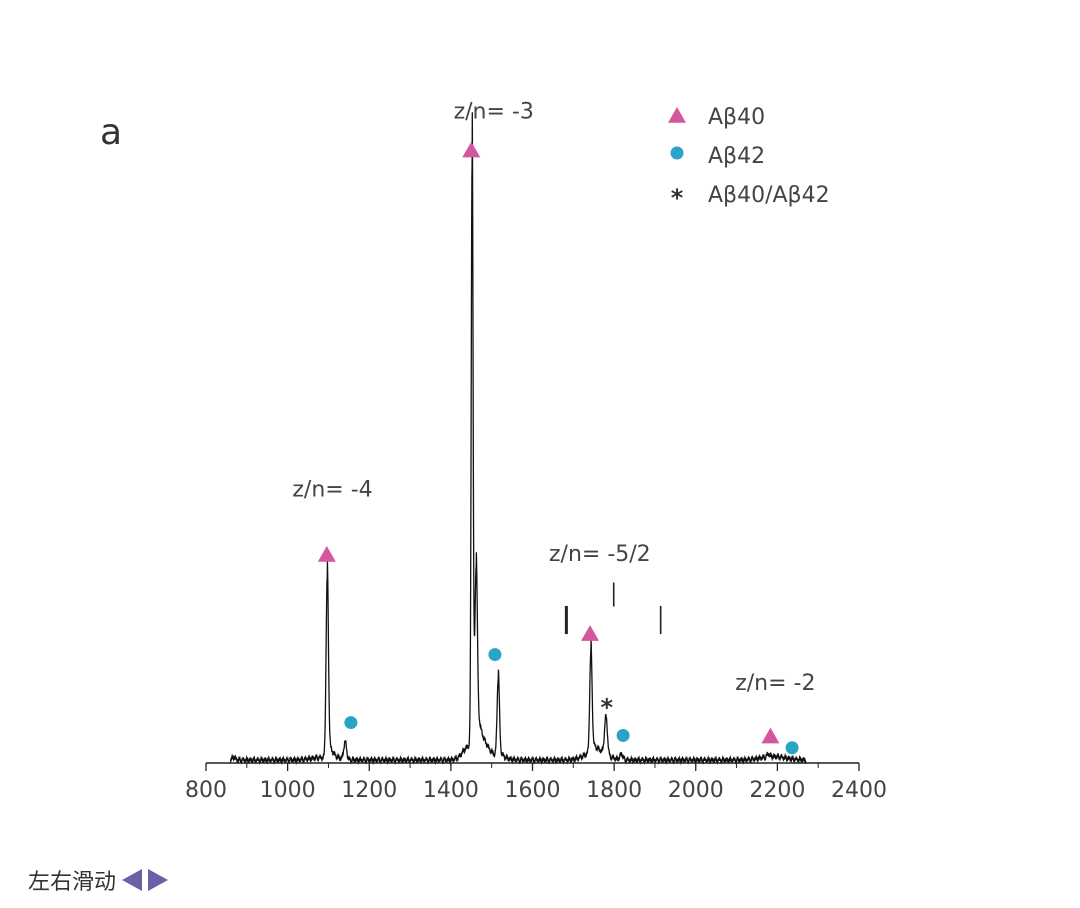  I want to click on triangle-left-icon, so click(132, 880).